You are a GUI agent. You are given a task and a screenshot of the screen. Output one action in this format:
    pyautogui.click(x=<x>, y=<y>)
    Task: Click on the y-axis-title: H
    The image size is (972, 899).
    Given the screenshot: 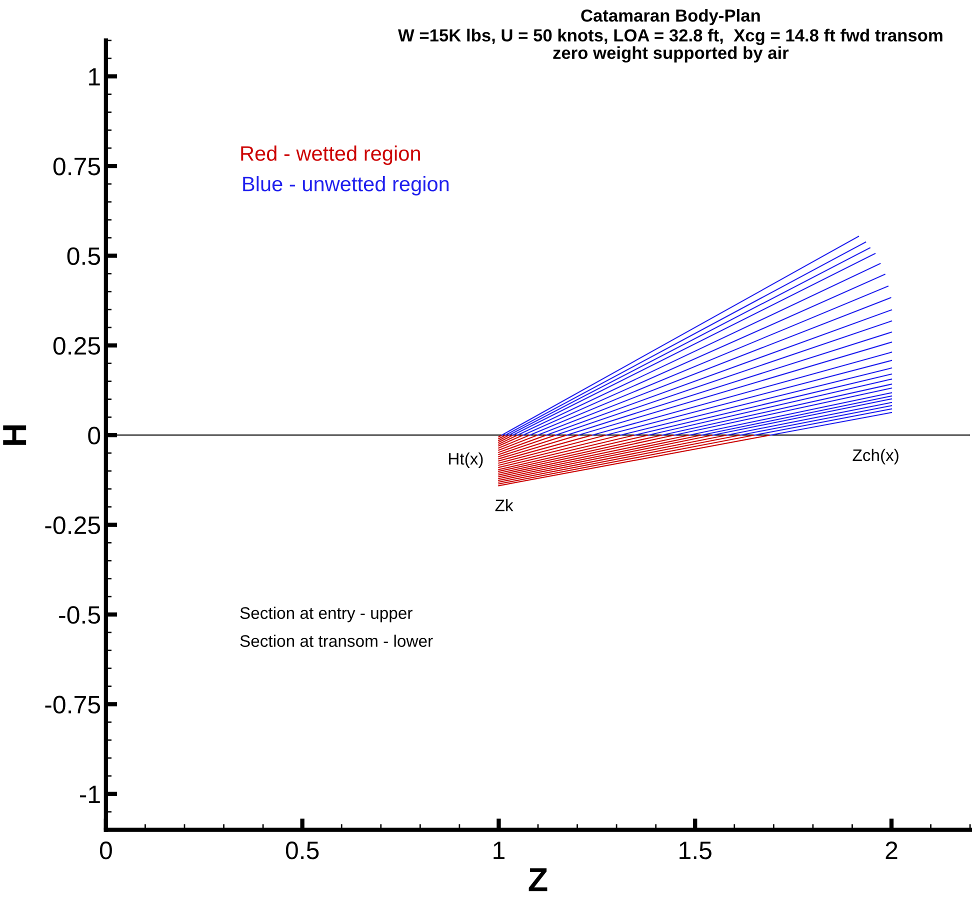 What is the action you would take?
    pyautogui.click(x=14, y=435)
    